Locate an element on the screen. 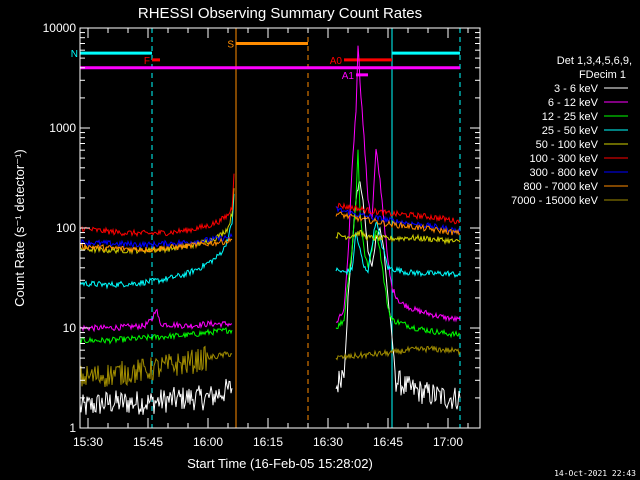  flag-label-A1: A1 is located at coordinates (348, 76).